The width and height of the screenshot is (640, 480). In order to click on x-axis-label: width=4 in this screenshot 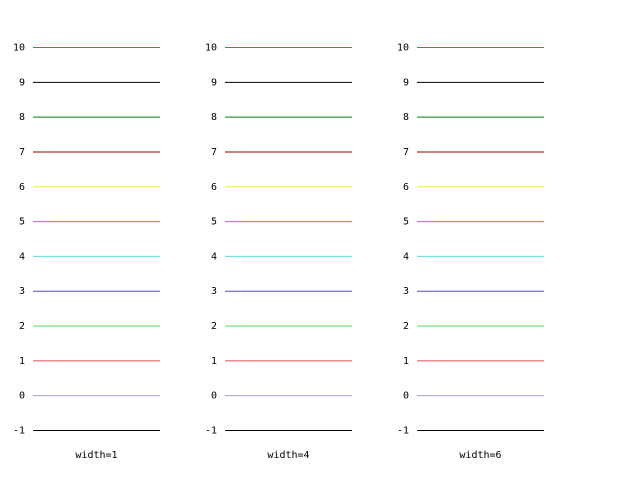, I will do `click(288, 455)`.